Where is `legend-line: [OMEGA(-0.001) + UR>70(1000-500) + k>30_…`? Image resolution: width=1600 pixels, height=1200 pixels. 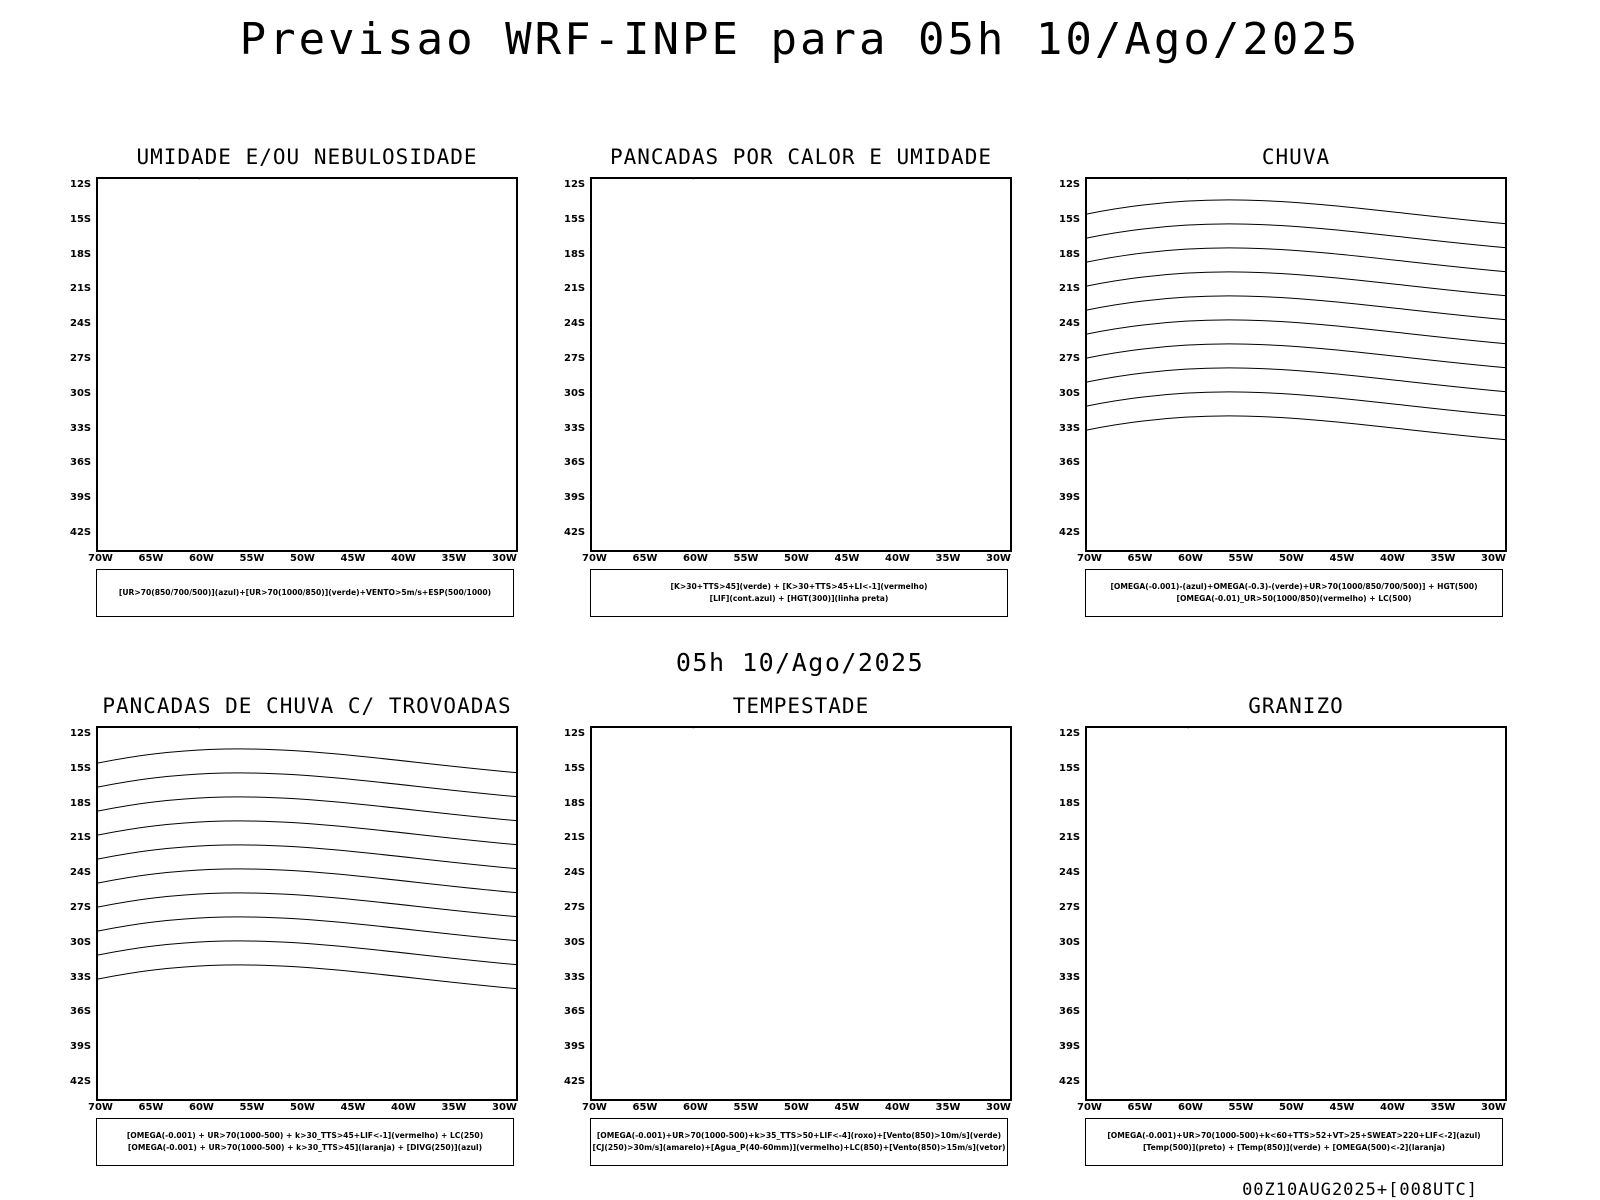
legend-line: [OMEGA(-0.001) + UR>70(1000-500) + k>30_… is located at coordinates (305, 1135).